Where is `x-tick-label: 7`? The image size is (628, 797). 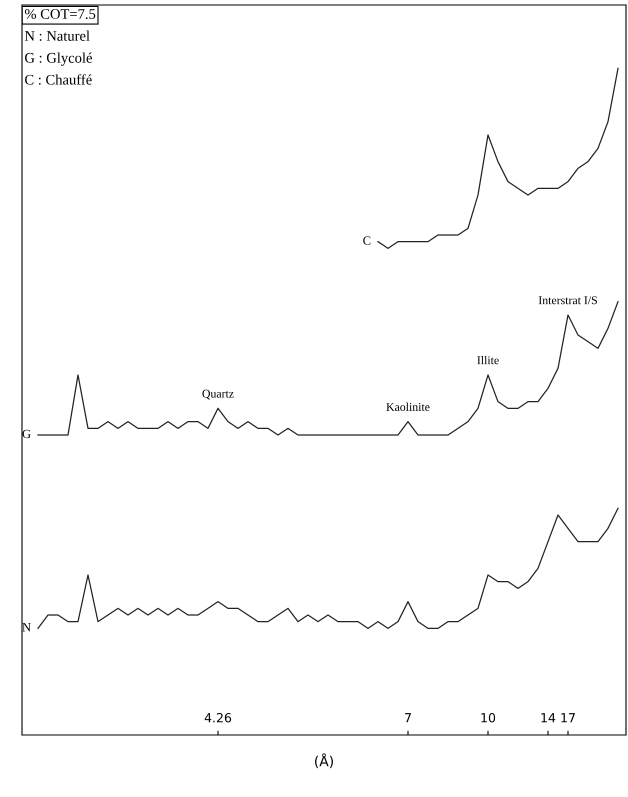
x-tick-label: 7 is located at coordinates (408, 717).